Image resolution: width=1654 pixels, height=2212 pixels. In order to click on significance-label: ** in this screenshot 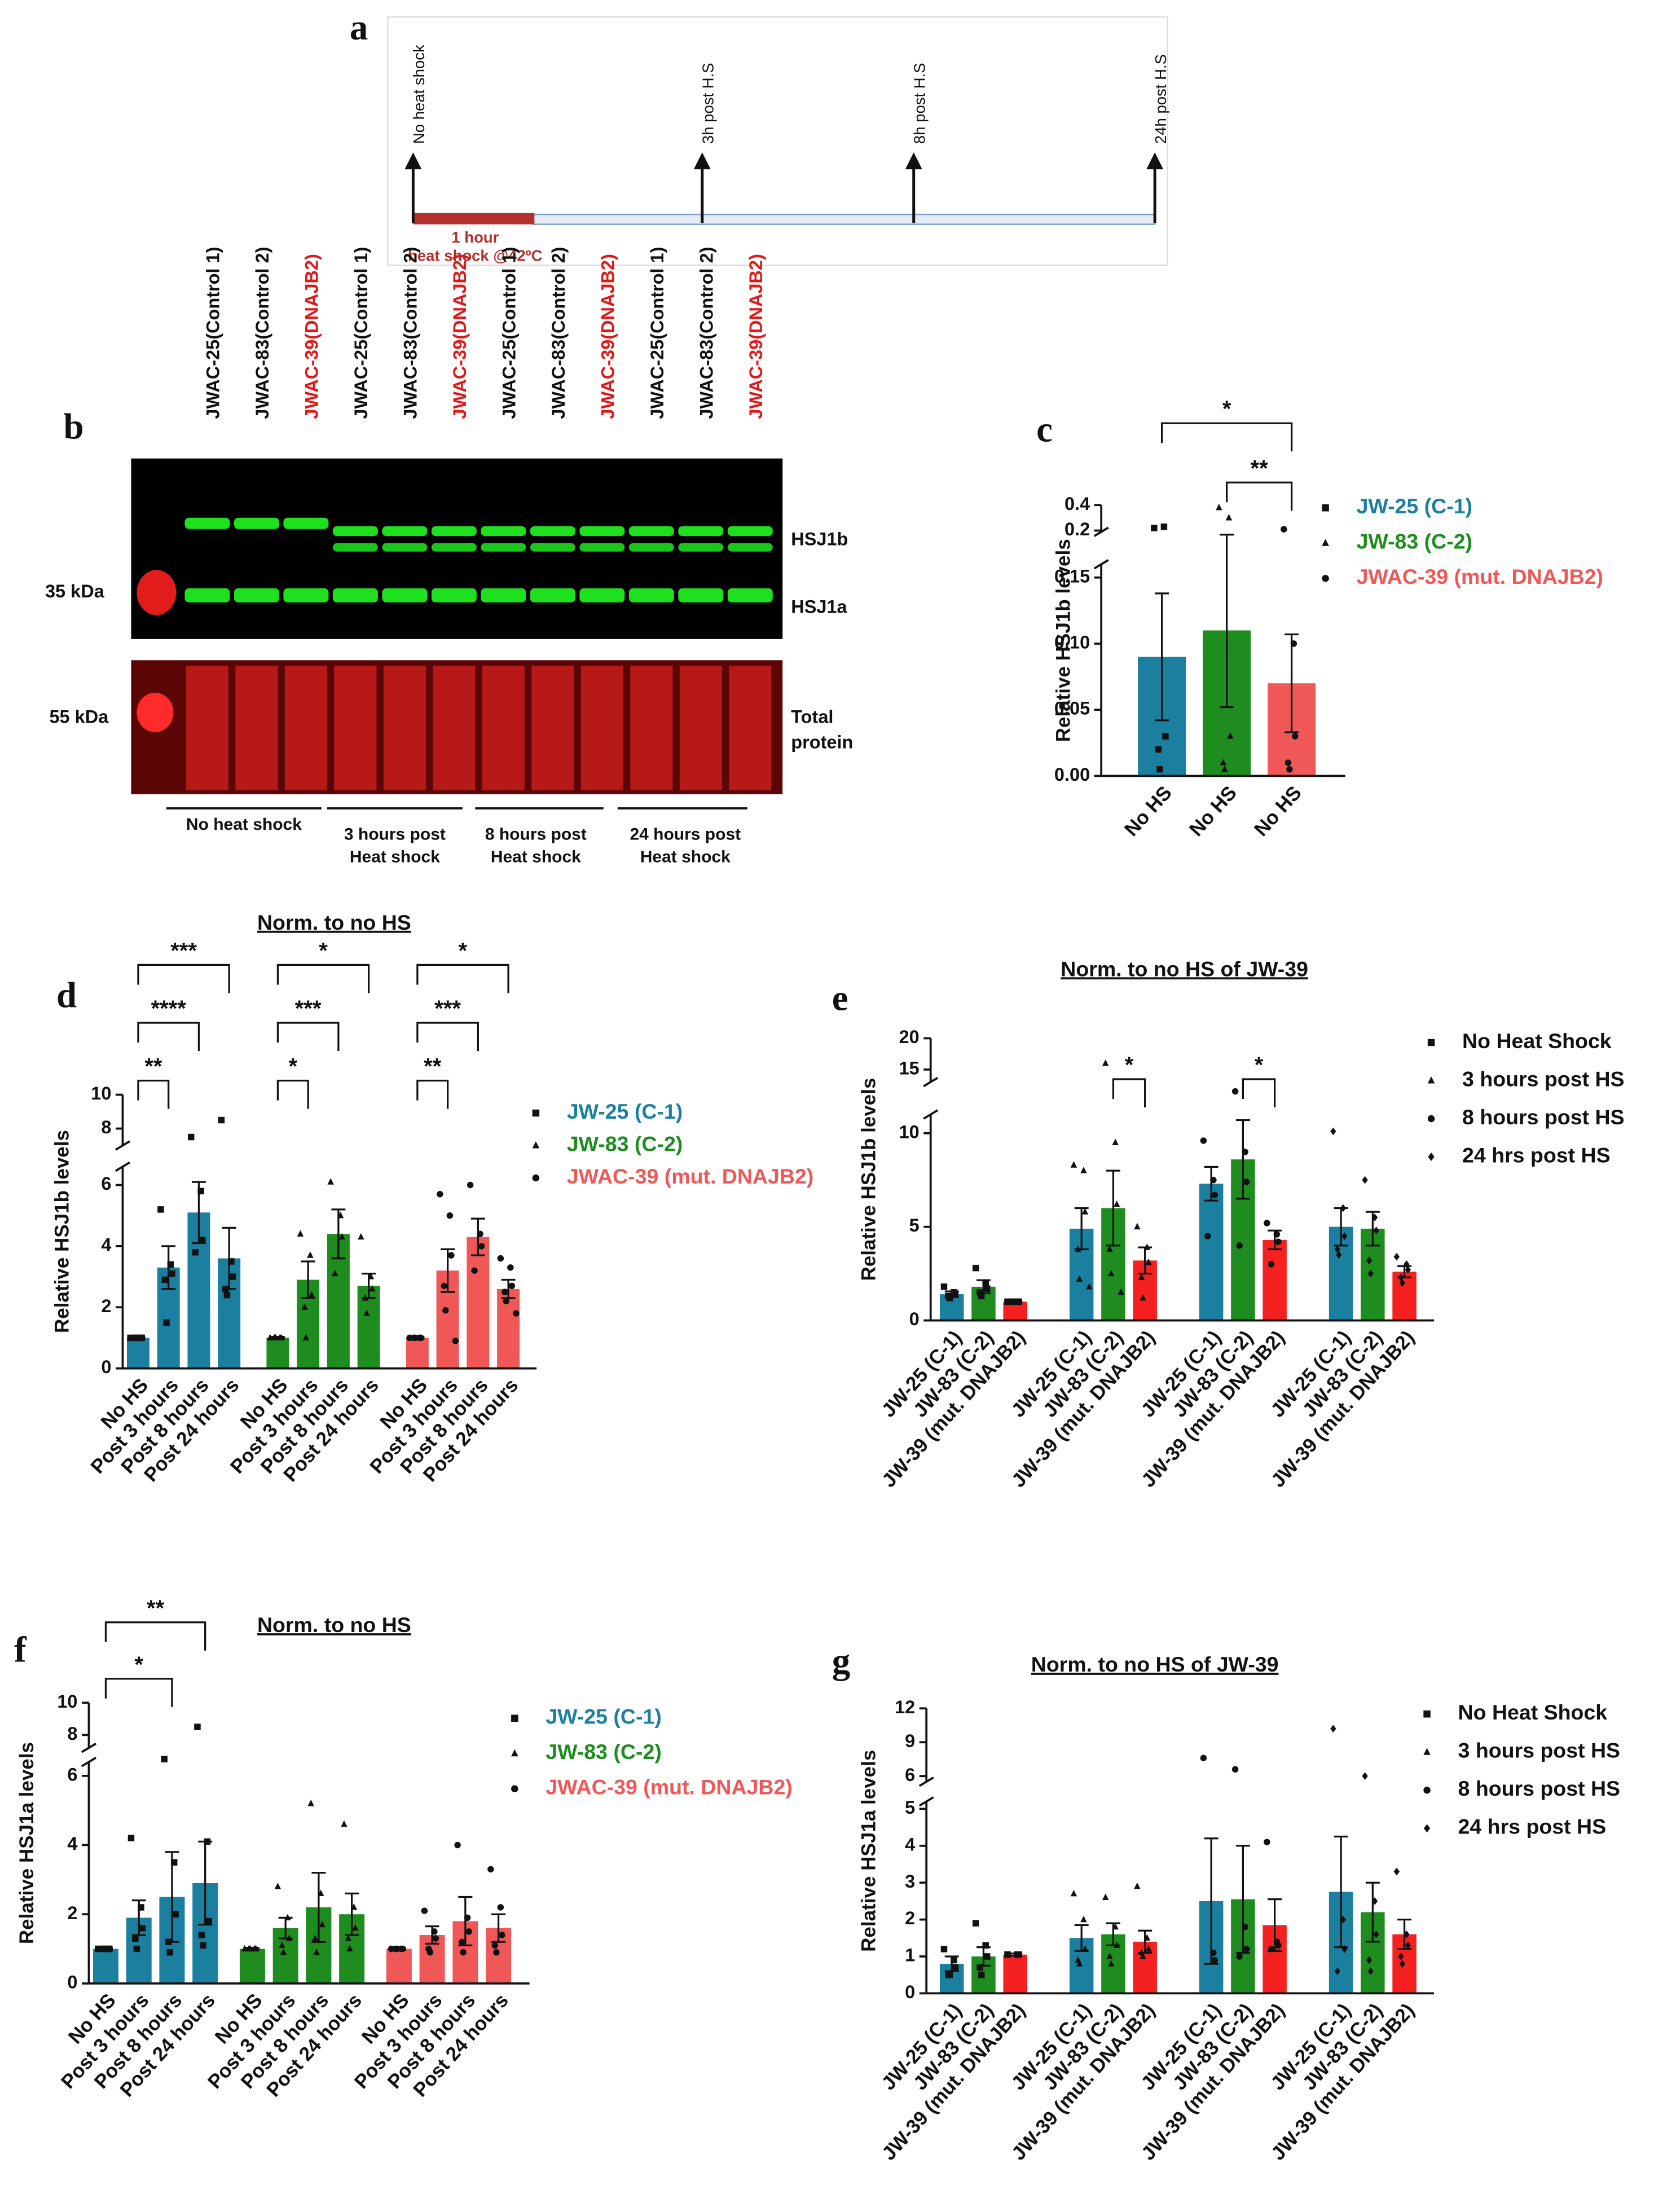, I will do `click(153, 1066)`.